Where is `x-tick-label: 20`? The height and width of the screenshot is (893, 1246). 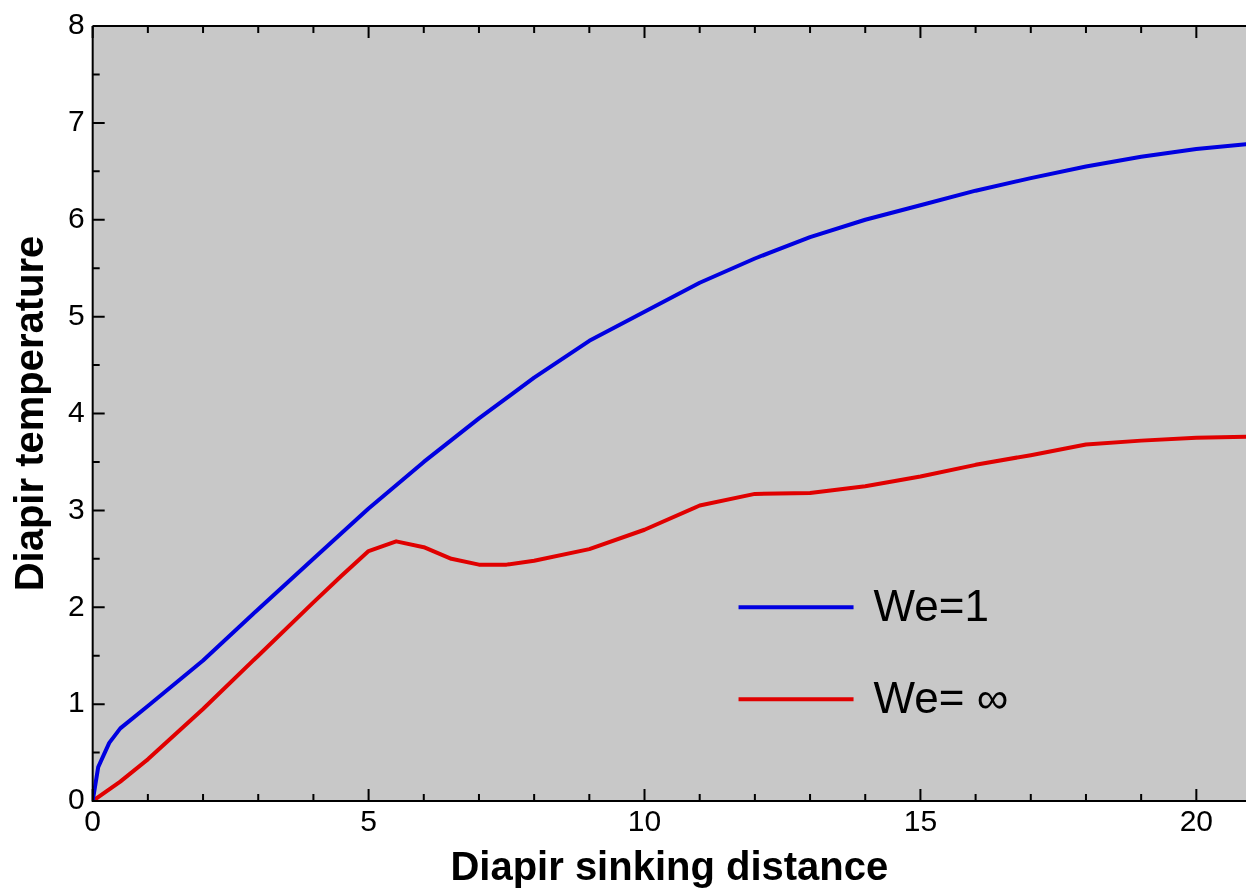
x-tick-label: 20 is located at coordinates (1196, 821).